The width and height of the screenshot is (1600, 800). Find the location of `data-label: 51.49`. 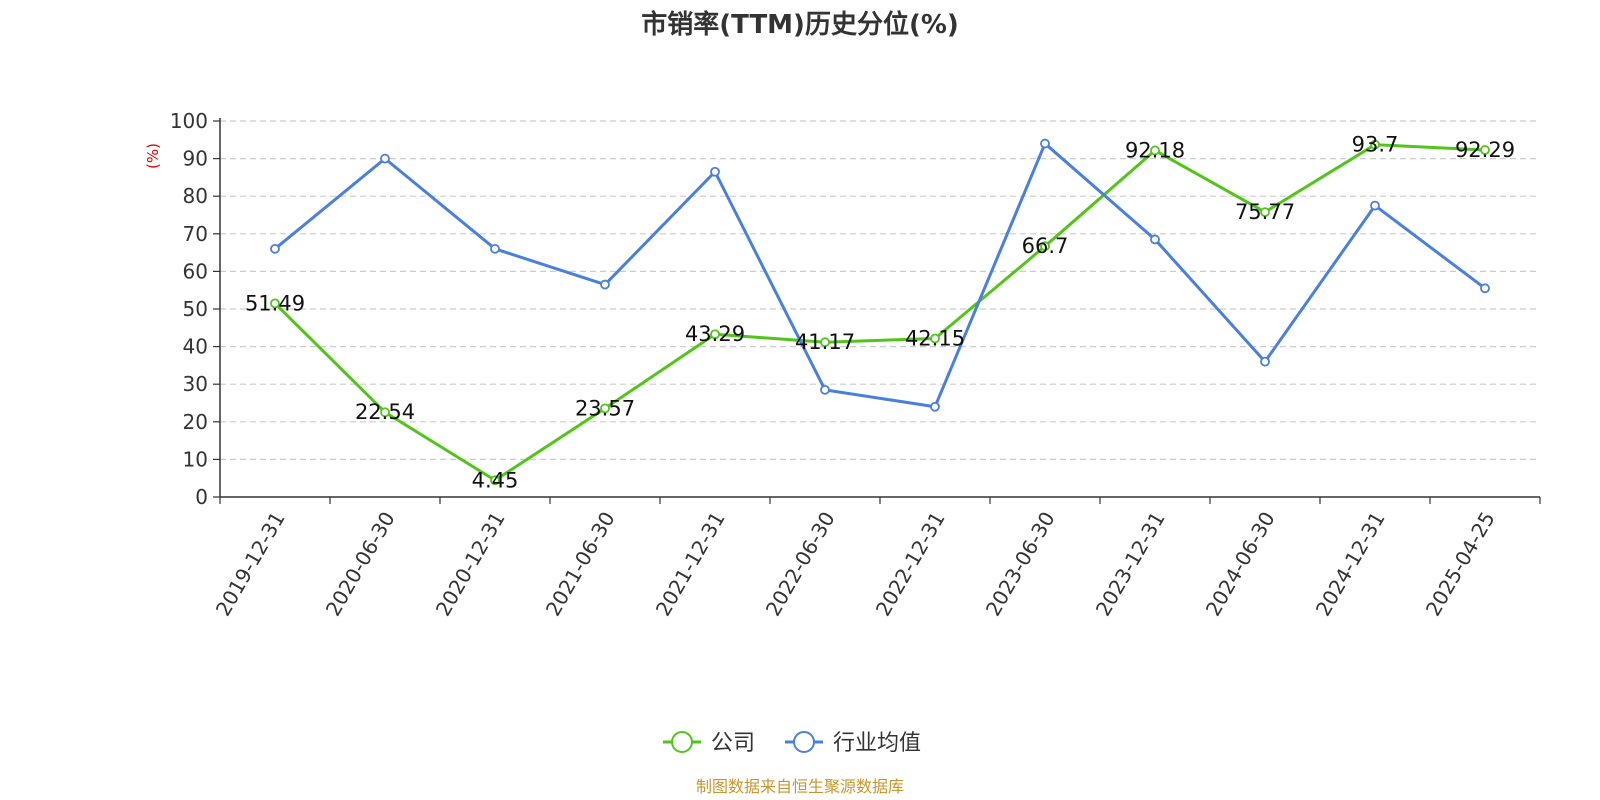

data-label: 51.49 is located at coordinates (275, 303).